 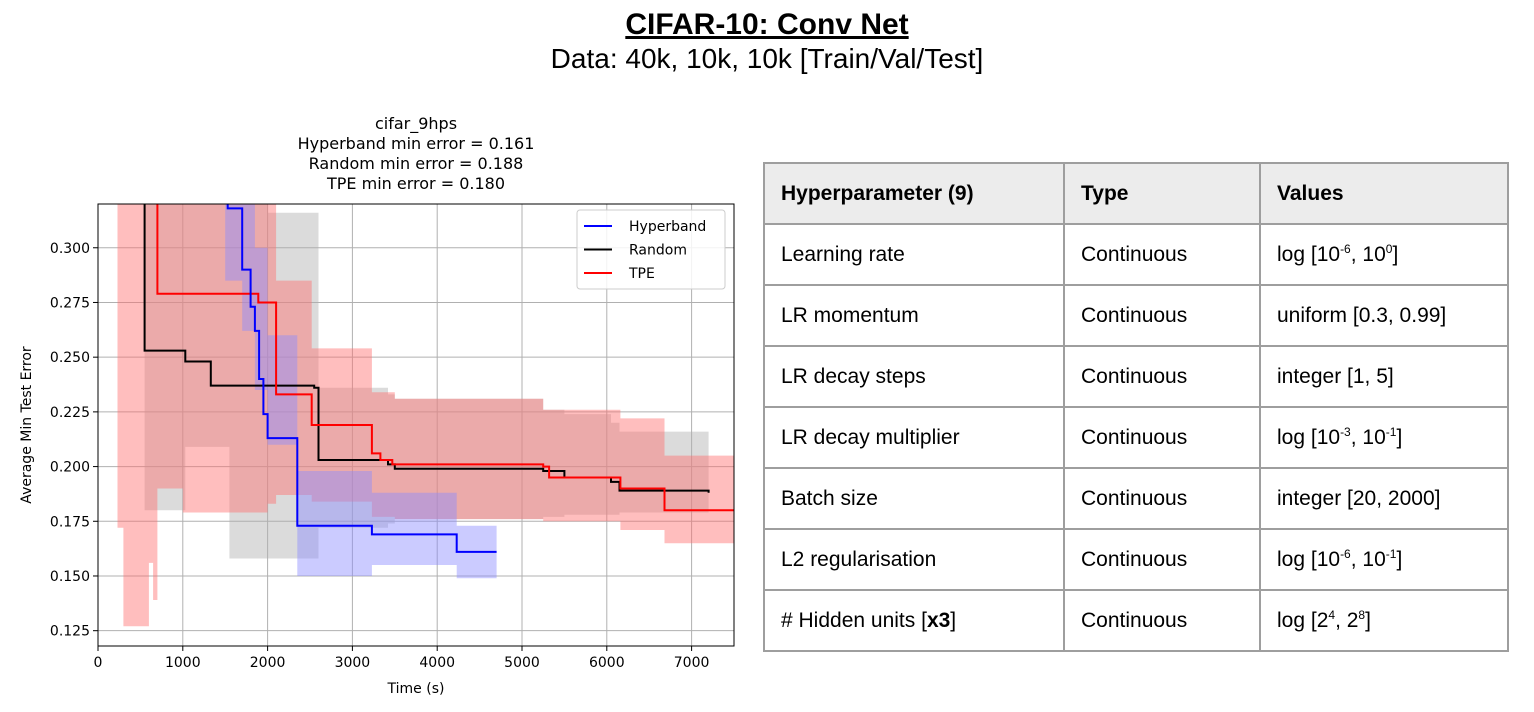 I want to click on legend: Hyperband Random TPE, so click(x=651, y=249).